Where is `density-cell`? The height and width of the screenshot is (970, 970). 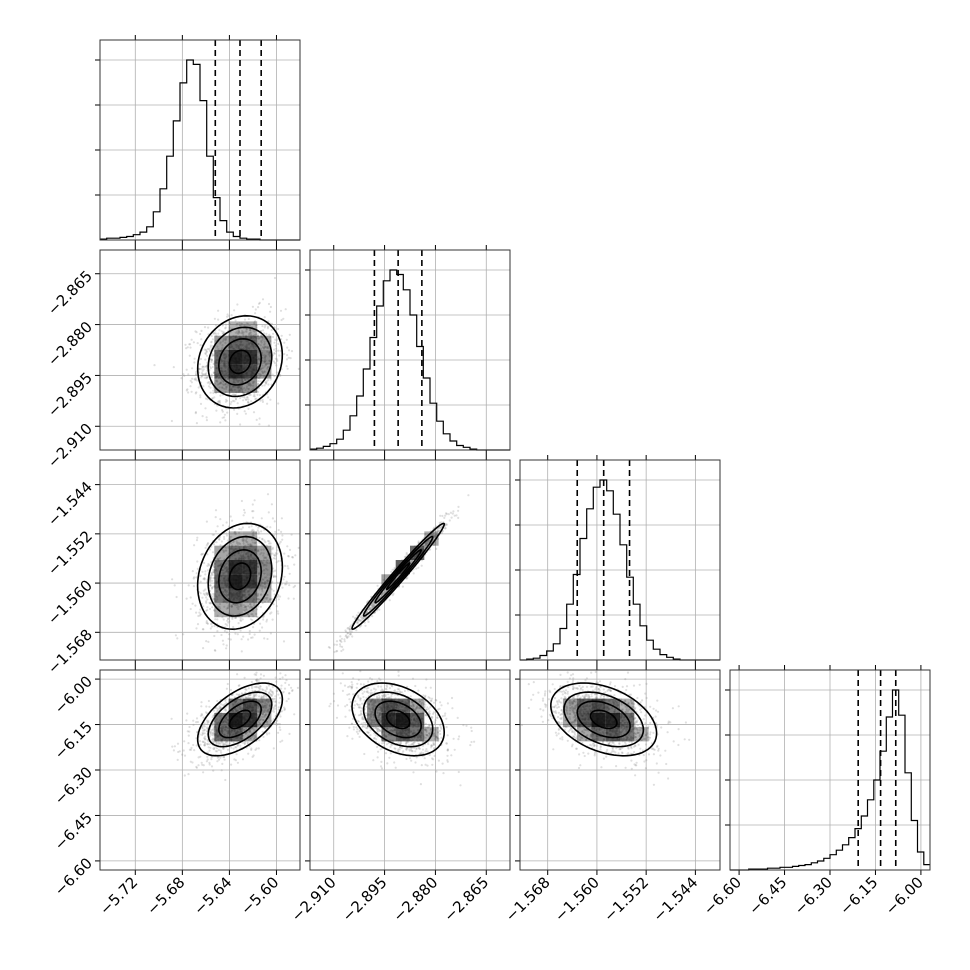
density-cell is located at coordinates (221, 595).